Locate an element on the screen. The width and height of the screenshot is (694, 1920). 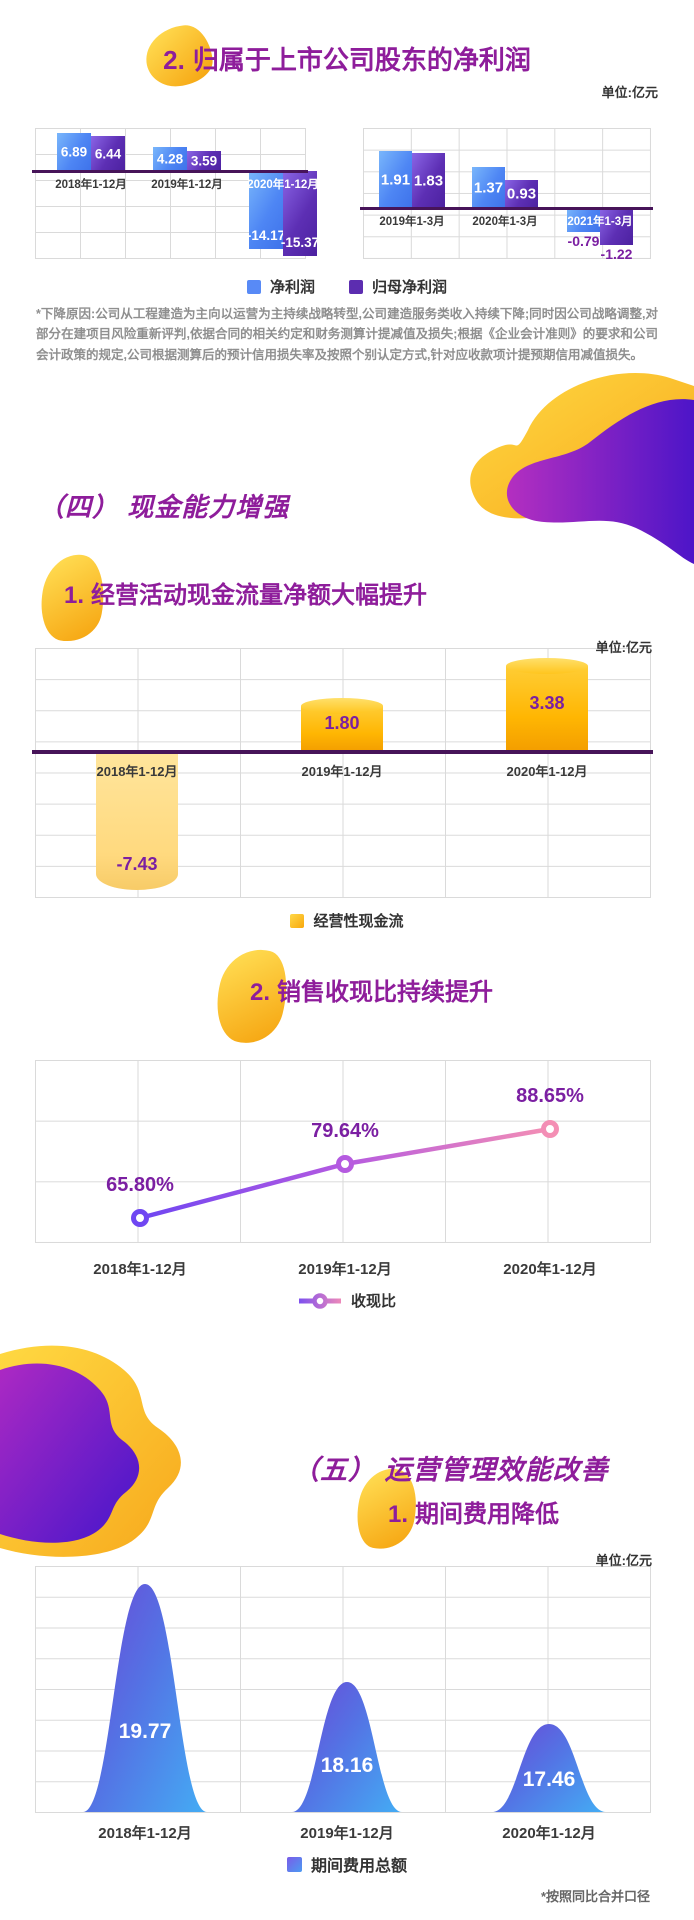
legend-label: 净利润 is located at coordinates (292, 287).